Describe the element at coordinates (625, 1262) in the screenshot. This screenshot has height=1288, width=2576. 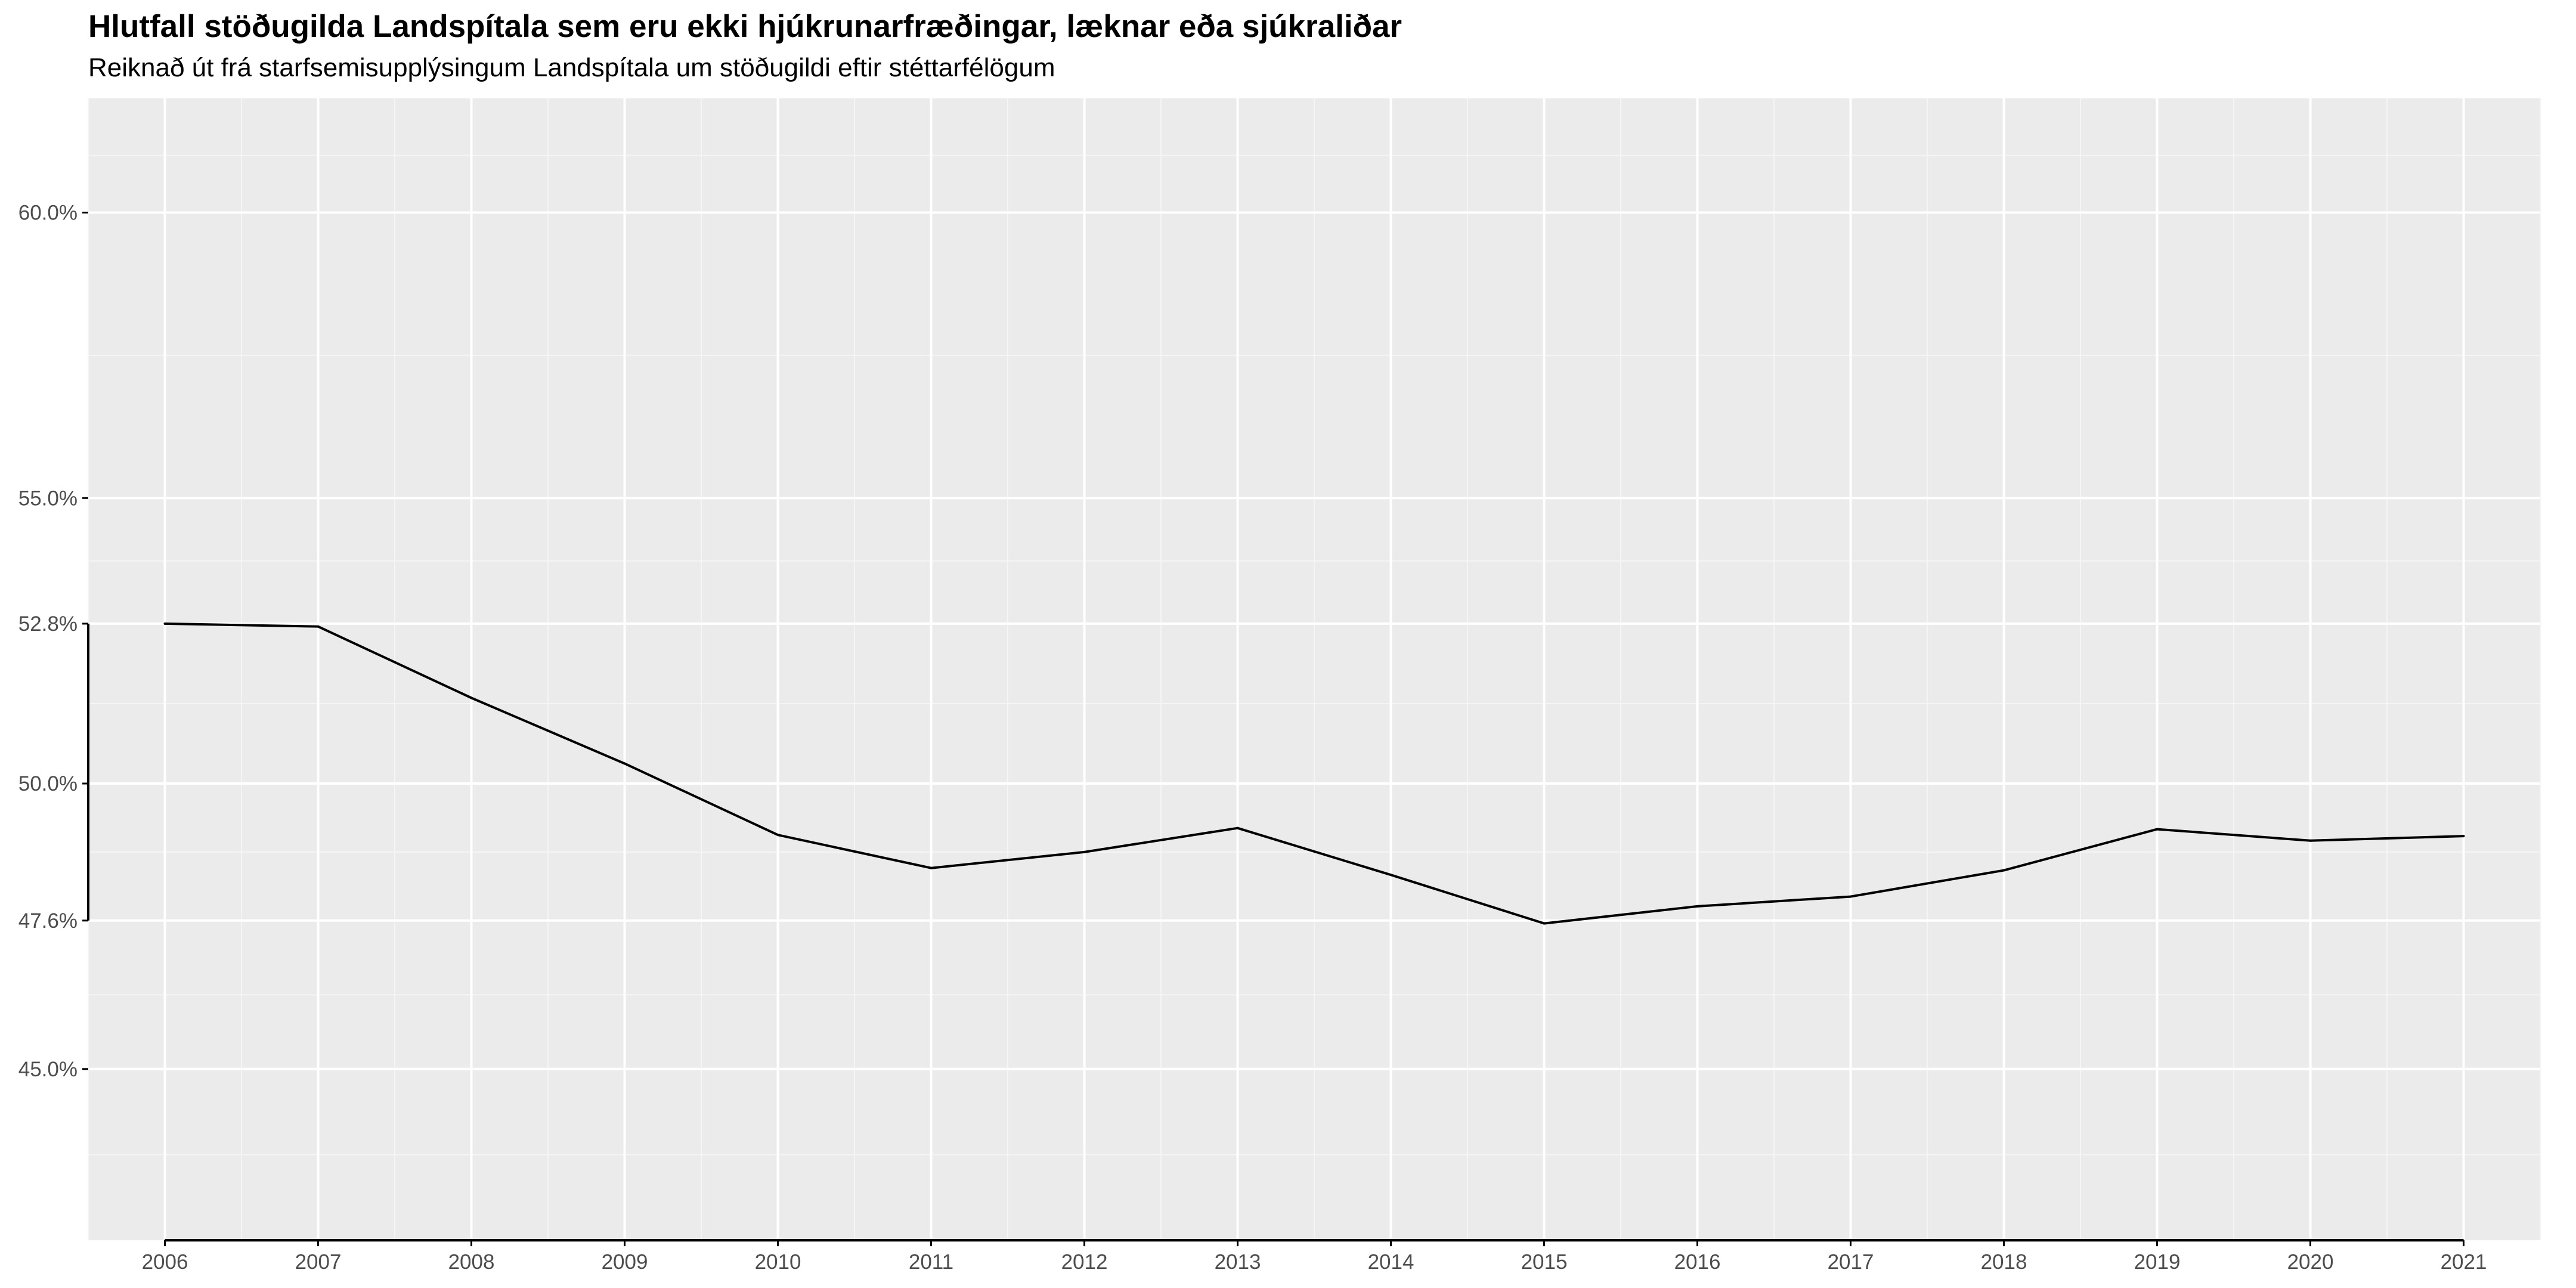
I see `x-tick-label: 2009` at that location.